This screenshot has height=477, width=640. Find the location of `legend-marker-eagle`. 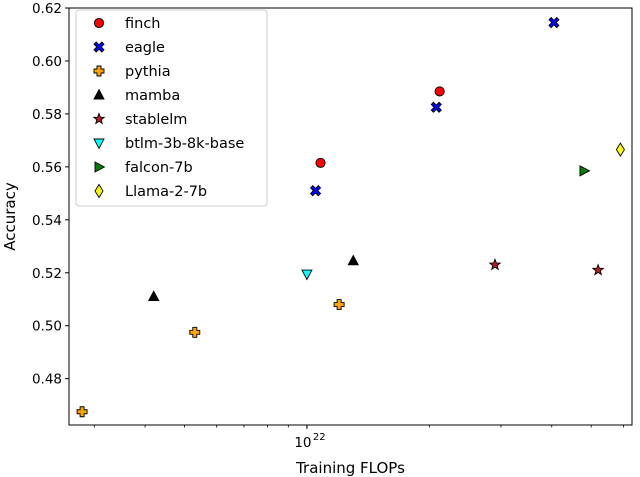

legend-marker-eagle is located at coordinates (99, 47).